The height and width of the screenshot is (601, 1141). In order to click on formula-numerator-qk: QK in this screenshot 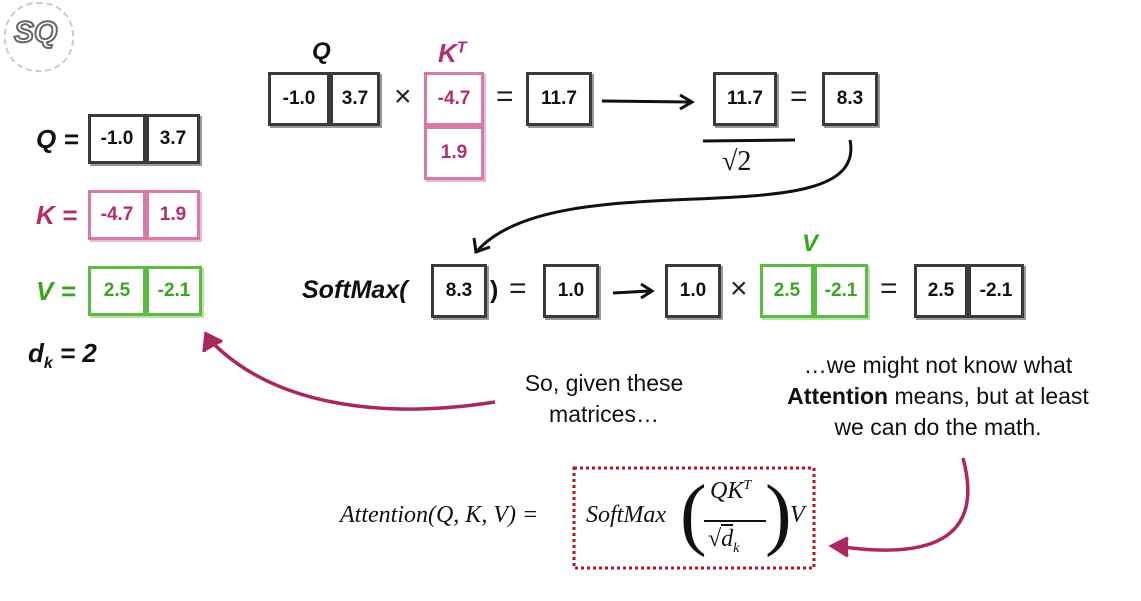, I will do `click(727, 491)`.